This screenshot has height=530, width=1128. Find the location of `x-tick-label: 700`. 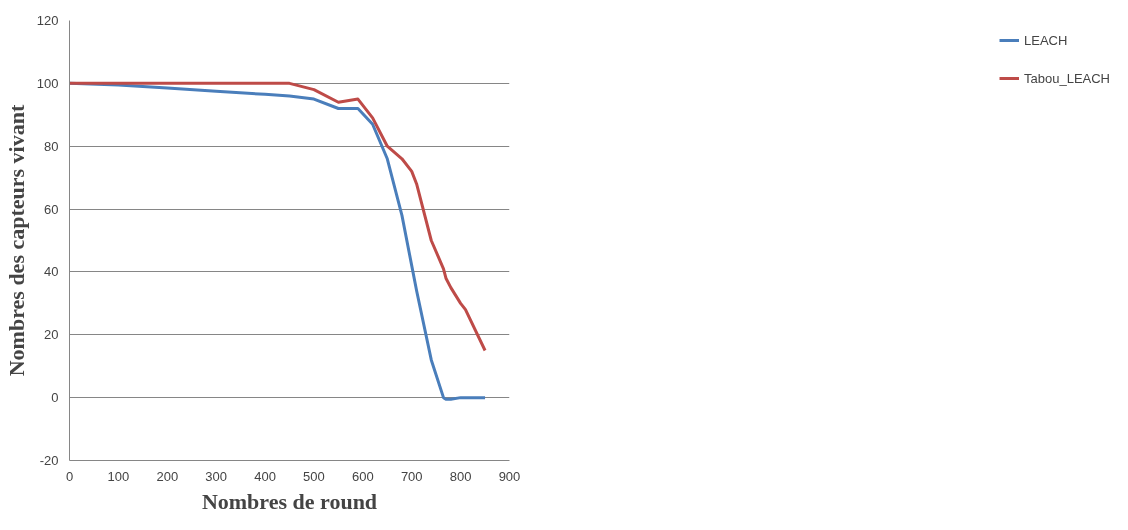

x-tick-label: 700 is located at coordinates (411, 476).